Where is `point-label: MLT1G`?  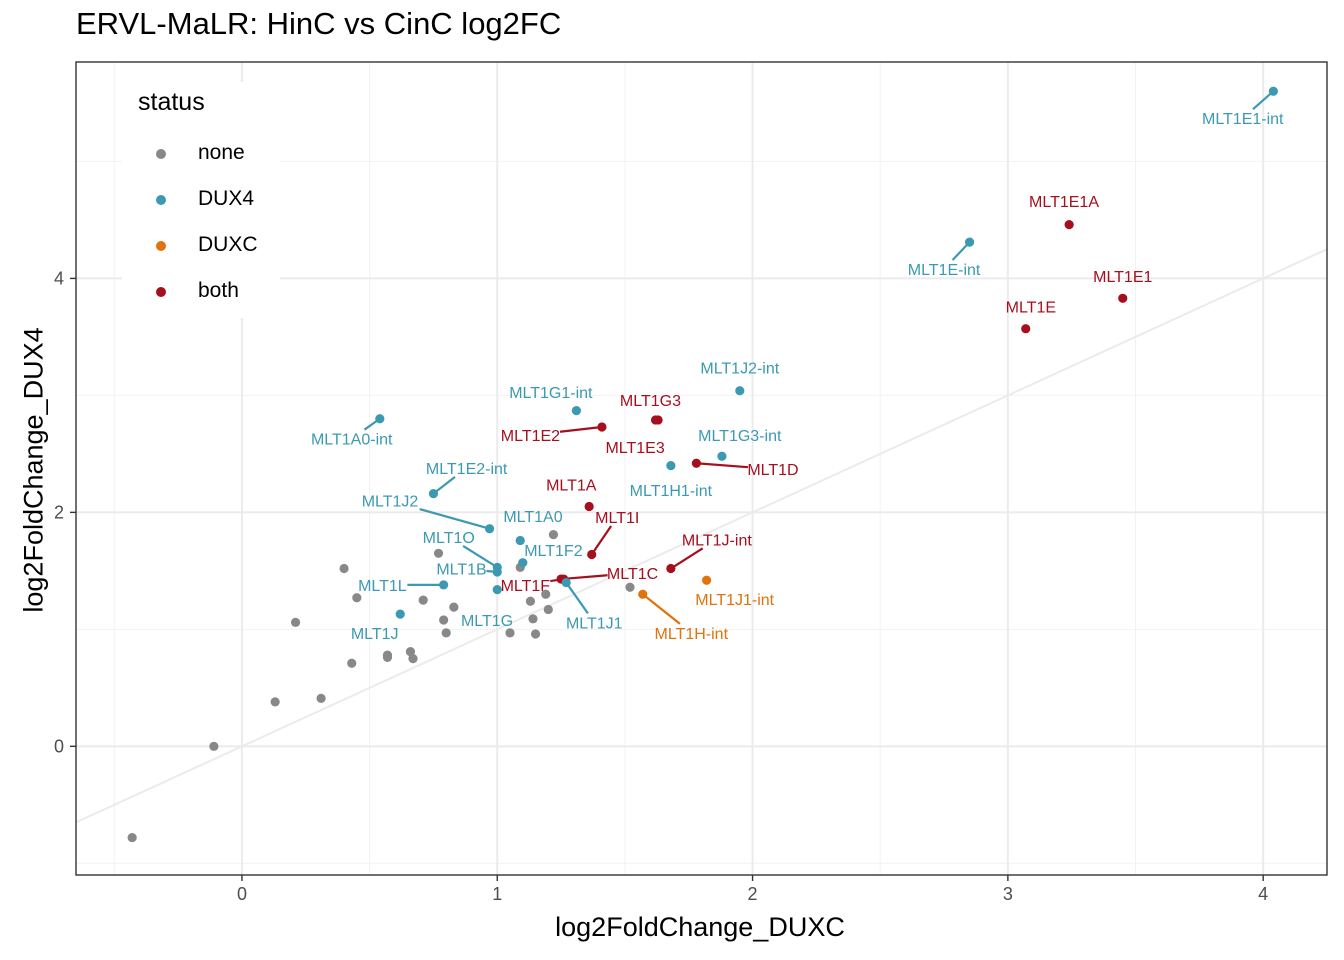 point-label: MLT1G is located at coordinates (487, 621).